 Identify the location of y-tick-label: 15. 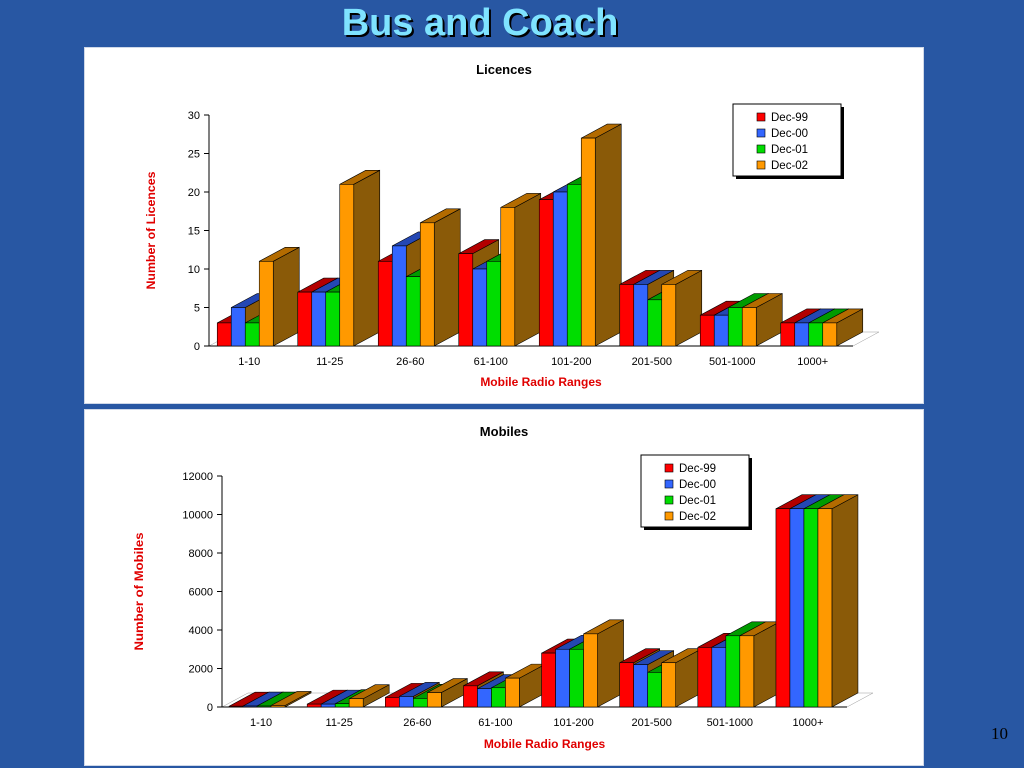
(194, 232).